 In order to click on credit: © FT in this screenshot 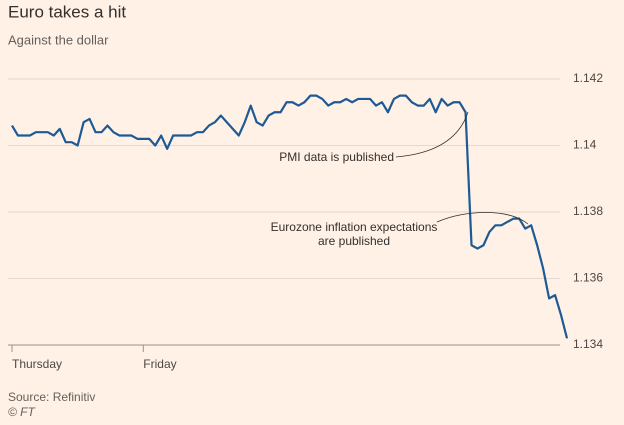, I will do `click(22, 412)`.